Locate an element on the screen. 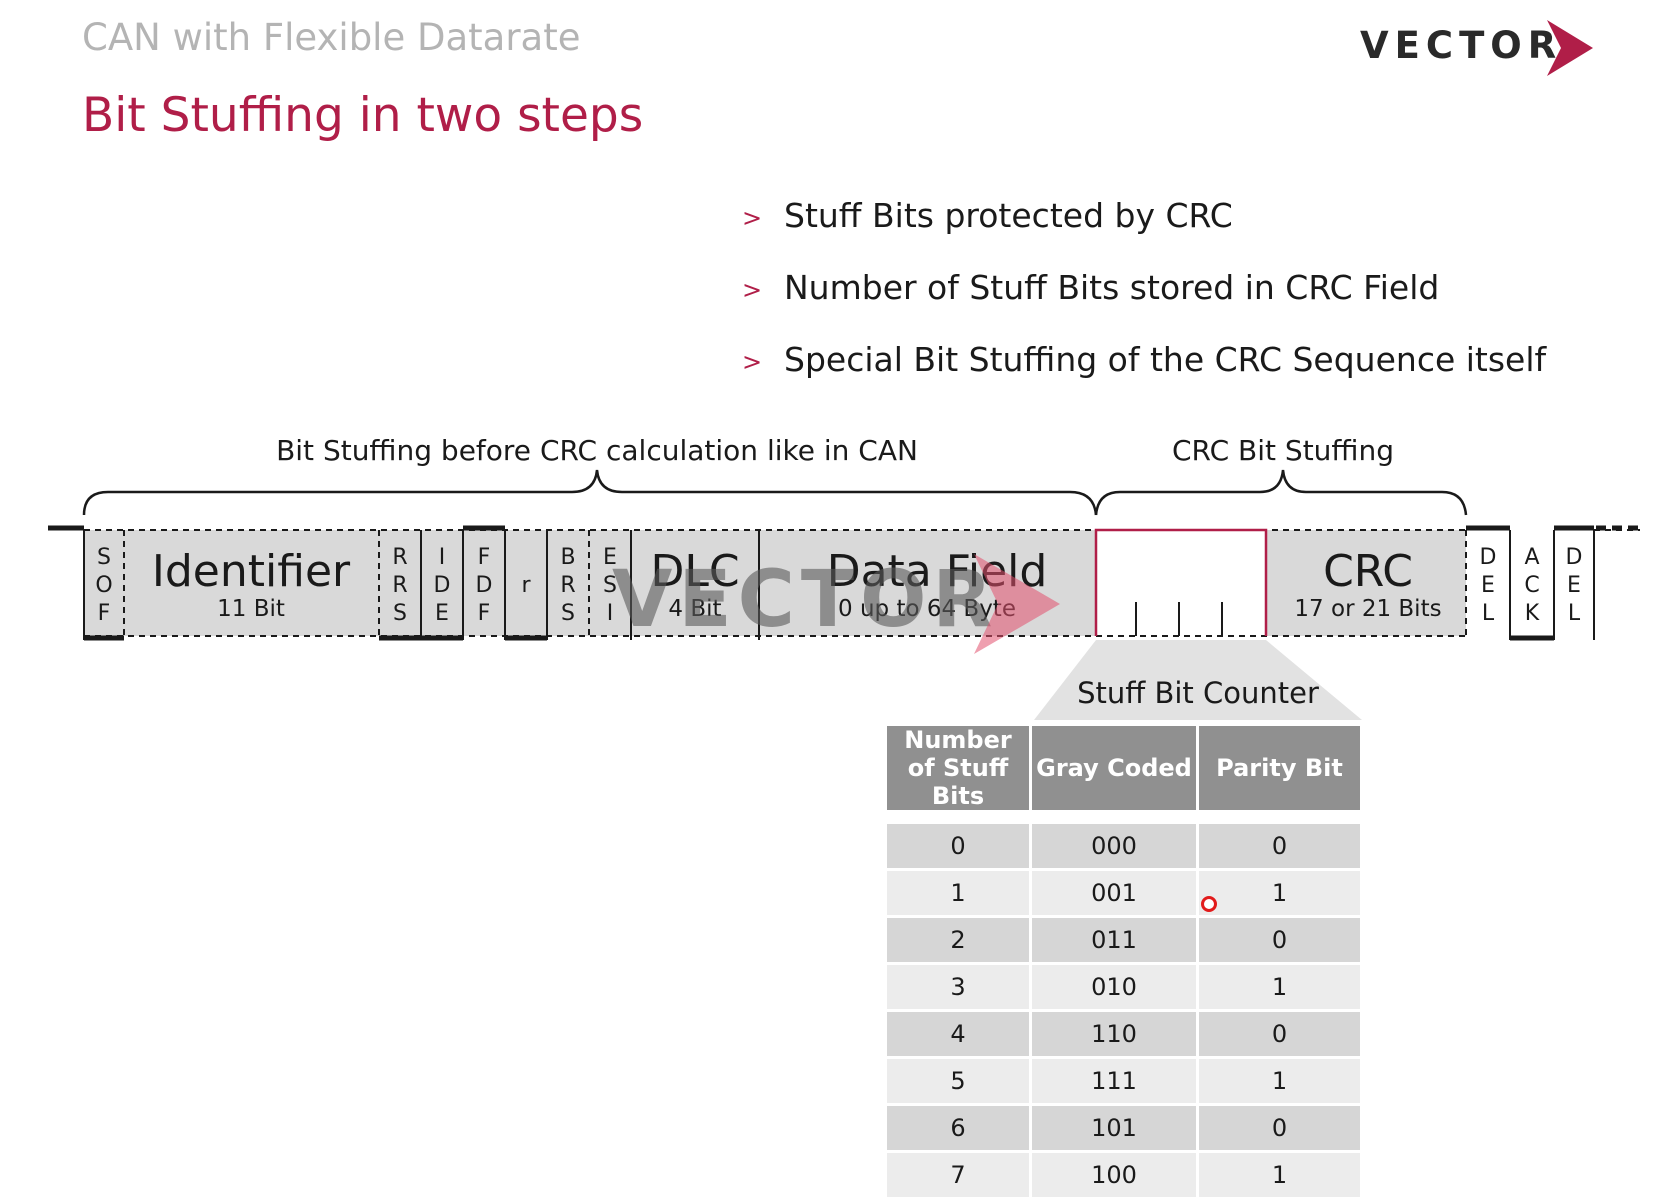  label-crc: CRC is located at coordinates (1368, 571).